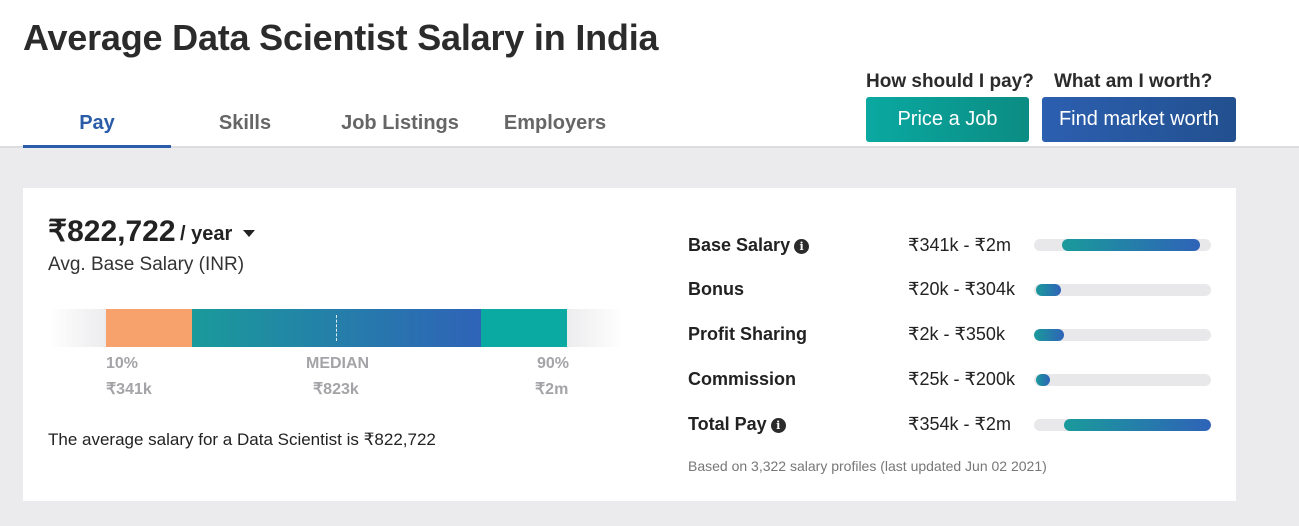 This screenshot has width=1299, height=526. I want to click on percentile-median-label: MEDIAN, so click(338, 363).